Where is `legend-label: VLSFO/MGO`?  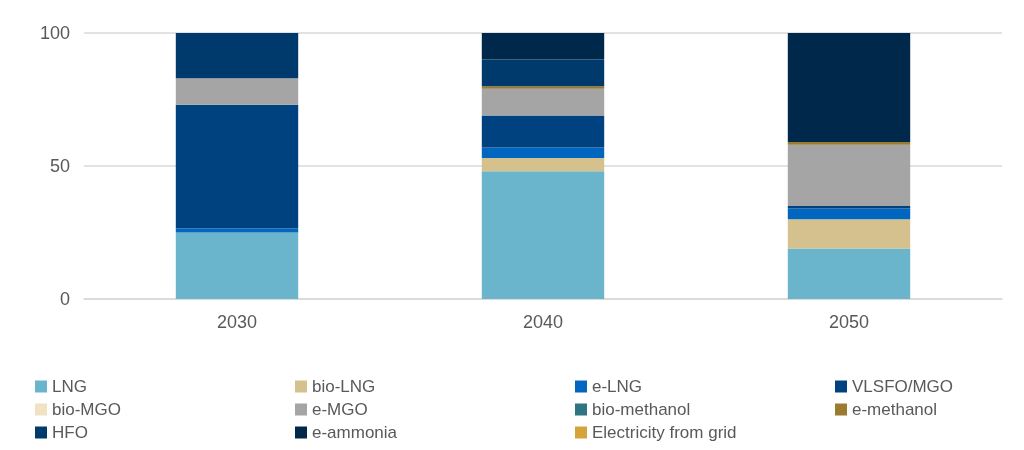 legend-label: VLSFO/MGO is located at coordinates (903, 386).